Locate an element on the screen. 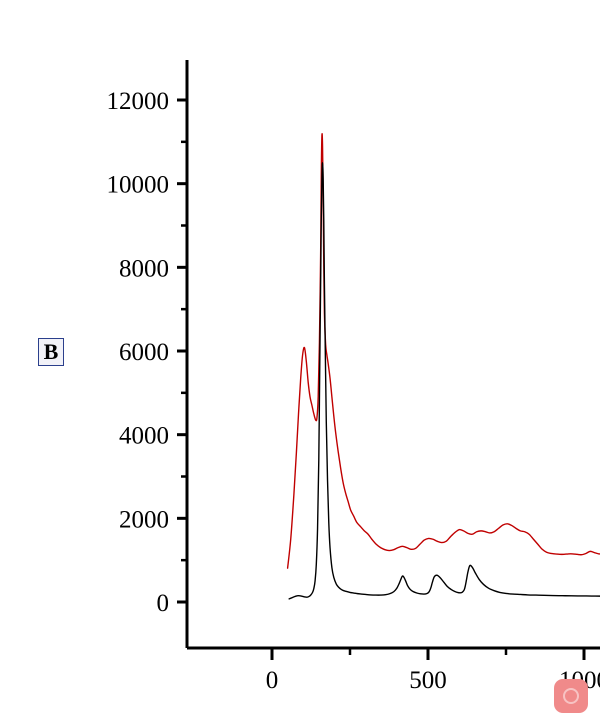 This screenshot has width=600, height=713. y-axis-label-text: B is located at coordinates (51, 351).